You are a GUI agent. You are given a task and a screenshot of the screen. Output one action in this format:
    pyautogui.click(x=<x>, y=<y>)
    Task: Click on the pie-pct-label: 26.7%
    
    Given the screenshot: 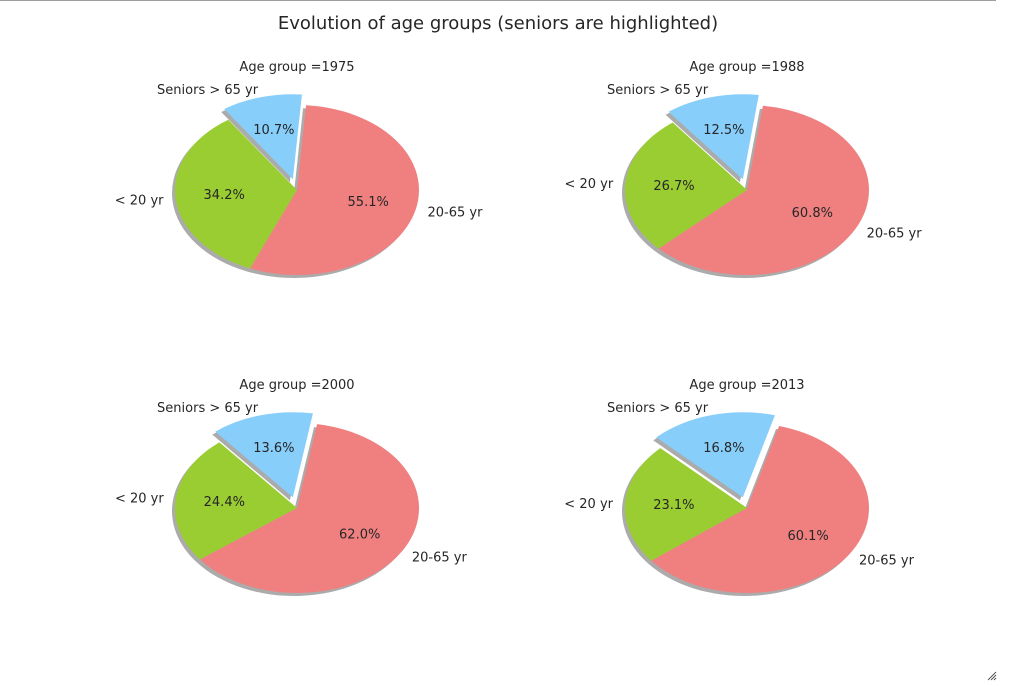 What is the action you would take?
    pyautogui.click(x=673, y=186)
    